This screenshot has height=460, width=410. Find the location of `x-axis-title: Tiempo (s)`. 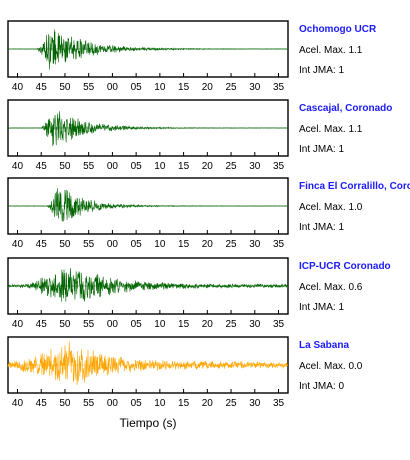

x-axis-title: Tiempo (s) is located at coordinates (148, 423).